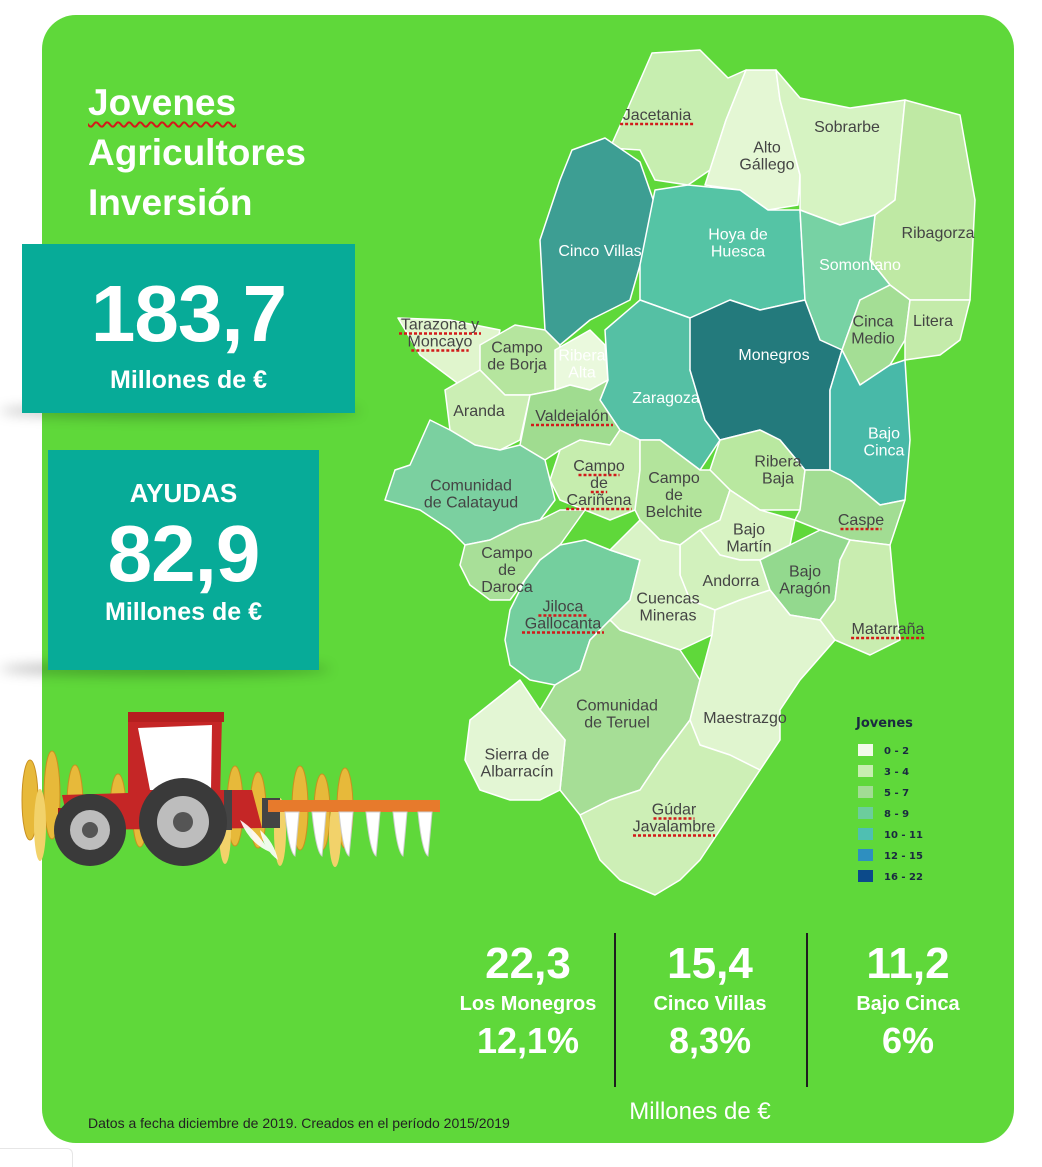 The width and height of the screenshot is (1042, 1167). What do you see at coordinates (517, 755) in the screenshot?
I see `region-label-line: Sierra de` at bounding box center [517, 755].